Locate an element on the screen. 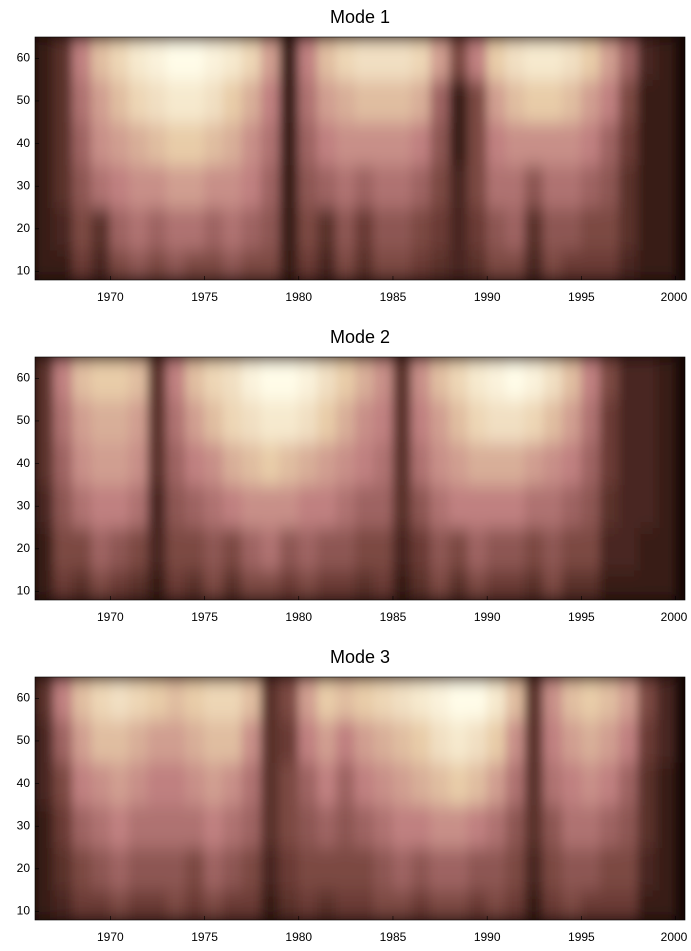 The height and width of the screenshot is (951, 691). x-tick-label: 1970 is located at coordinates (110, 617).